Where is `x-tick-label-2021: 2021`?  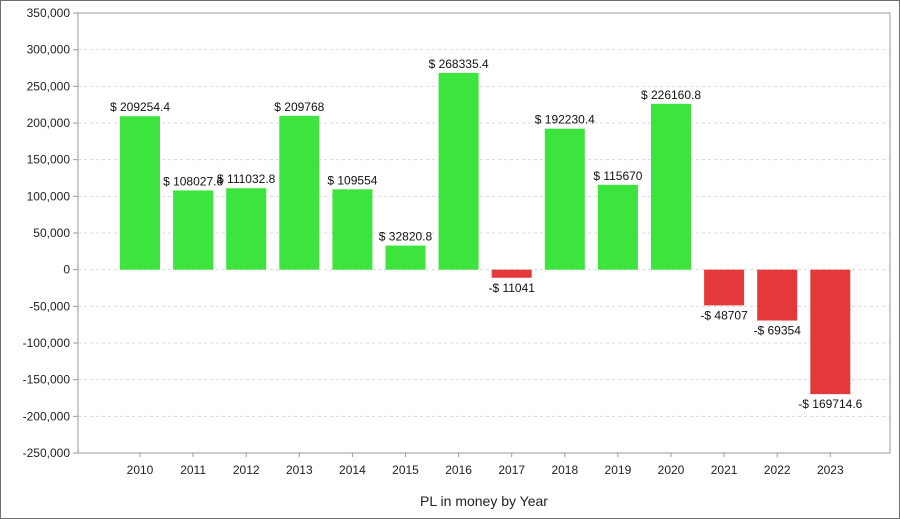
x-tick-label-2021: 2021 is located at coordinates (724, 470).